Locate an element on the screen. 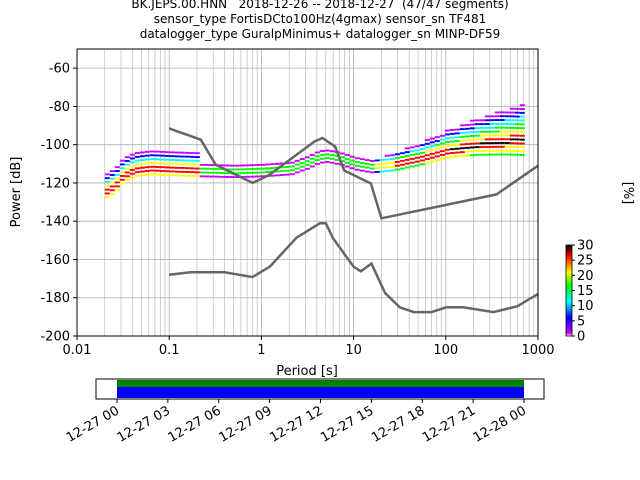 This screenshot has height=480, width=640. time-tick-label: 12-27 00 is located at coordinates (93, 424).